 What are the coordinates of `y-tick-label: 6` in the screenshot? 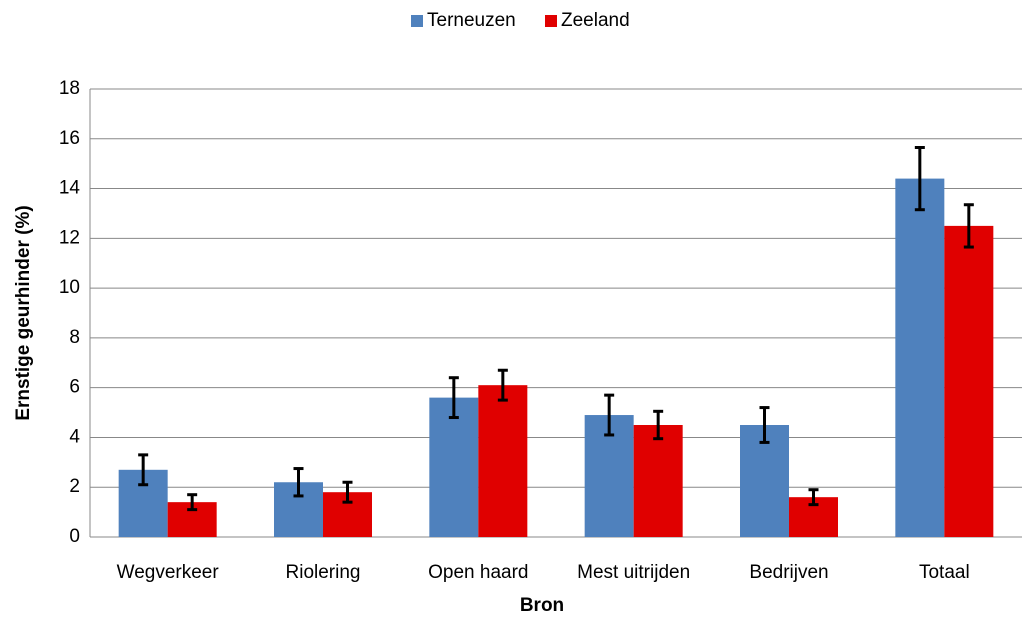 It's located at (74, 387).